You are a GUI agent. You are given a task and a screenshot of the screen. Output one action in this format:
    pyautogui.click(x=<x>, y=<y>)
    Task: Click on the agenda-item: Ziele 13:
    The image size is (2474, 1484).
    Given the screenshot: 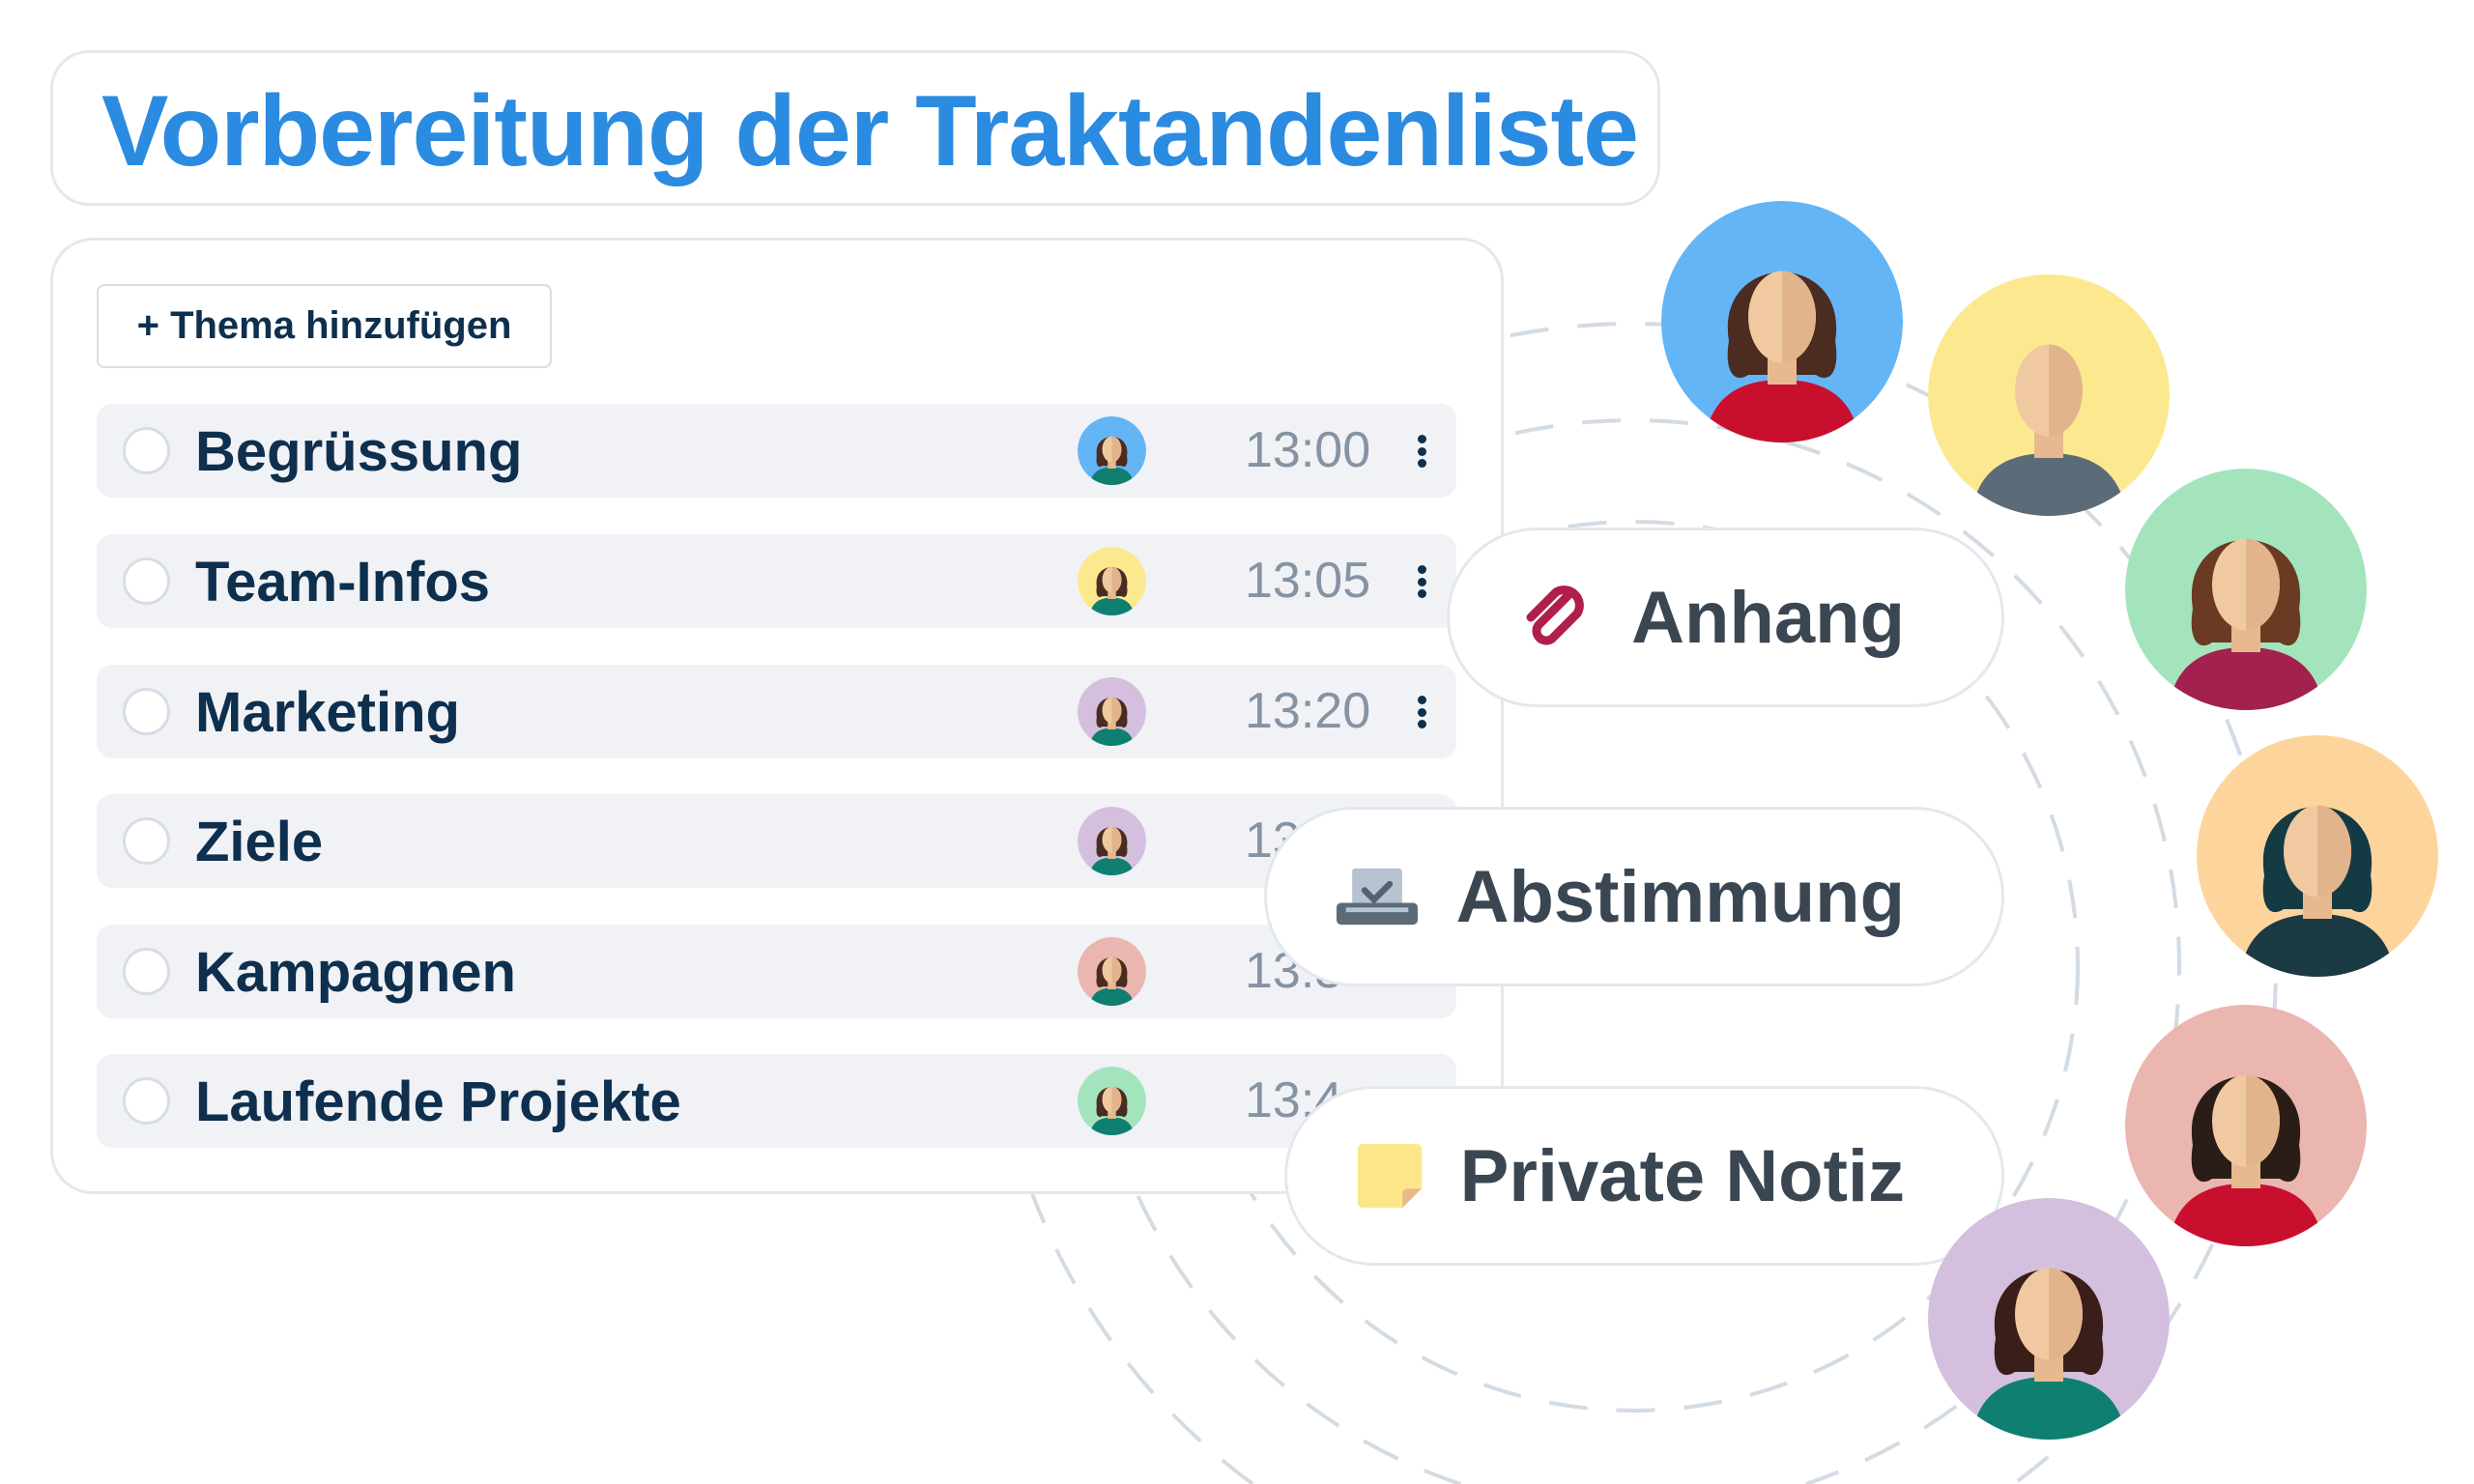 What is the action you would take?
    pyautogui.click(x=776, y=841)
    